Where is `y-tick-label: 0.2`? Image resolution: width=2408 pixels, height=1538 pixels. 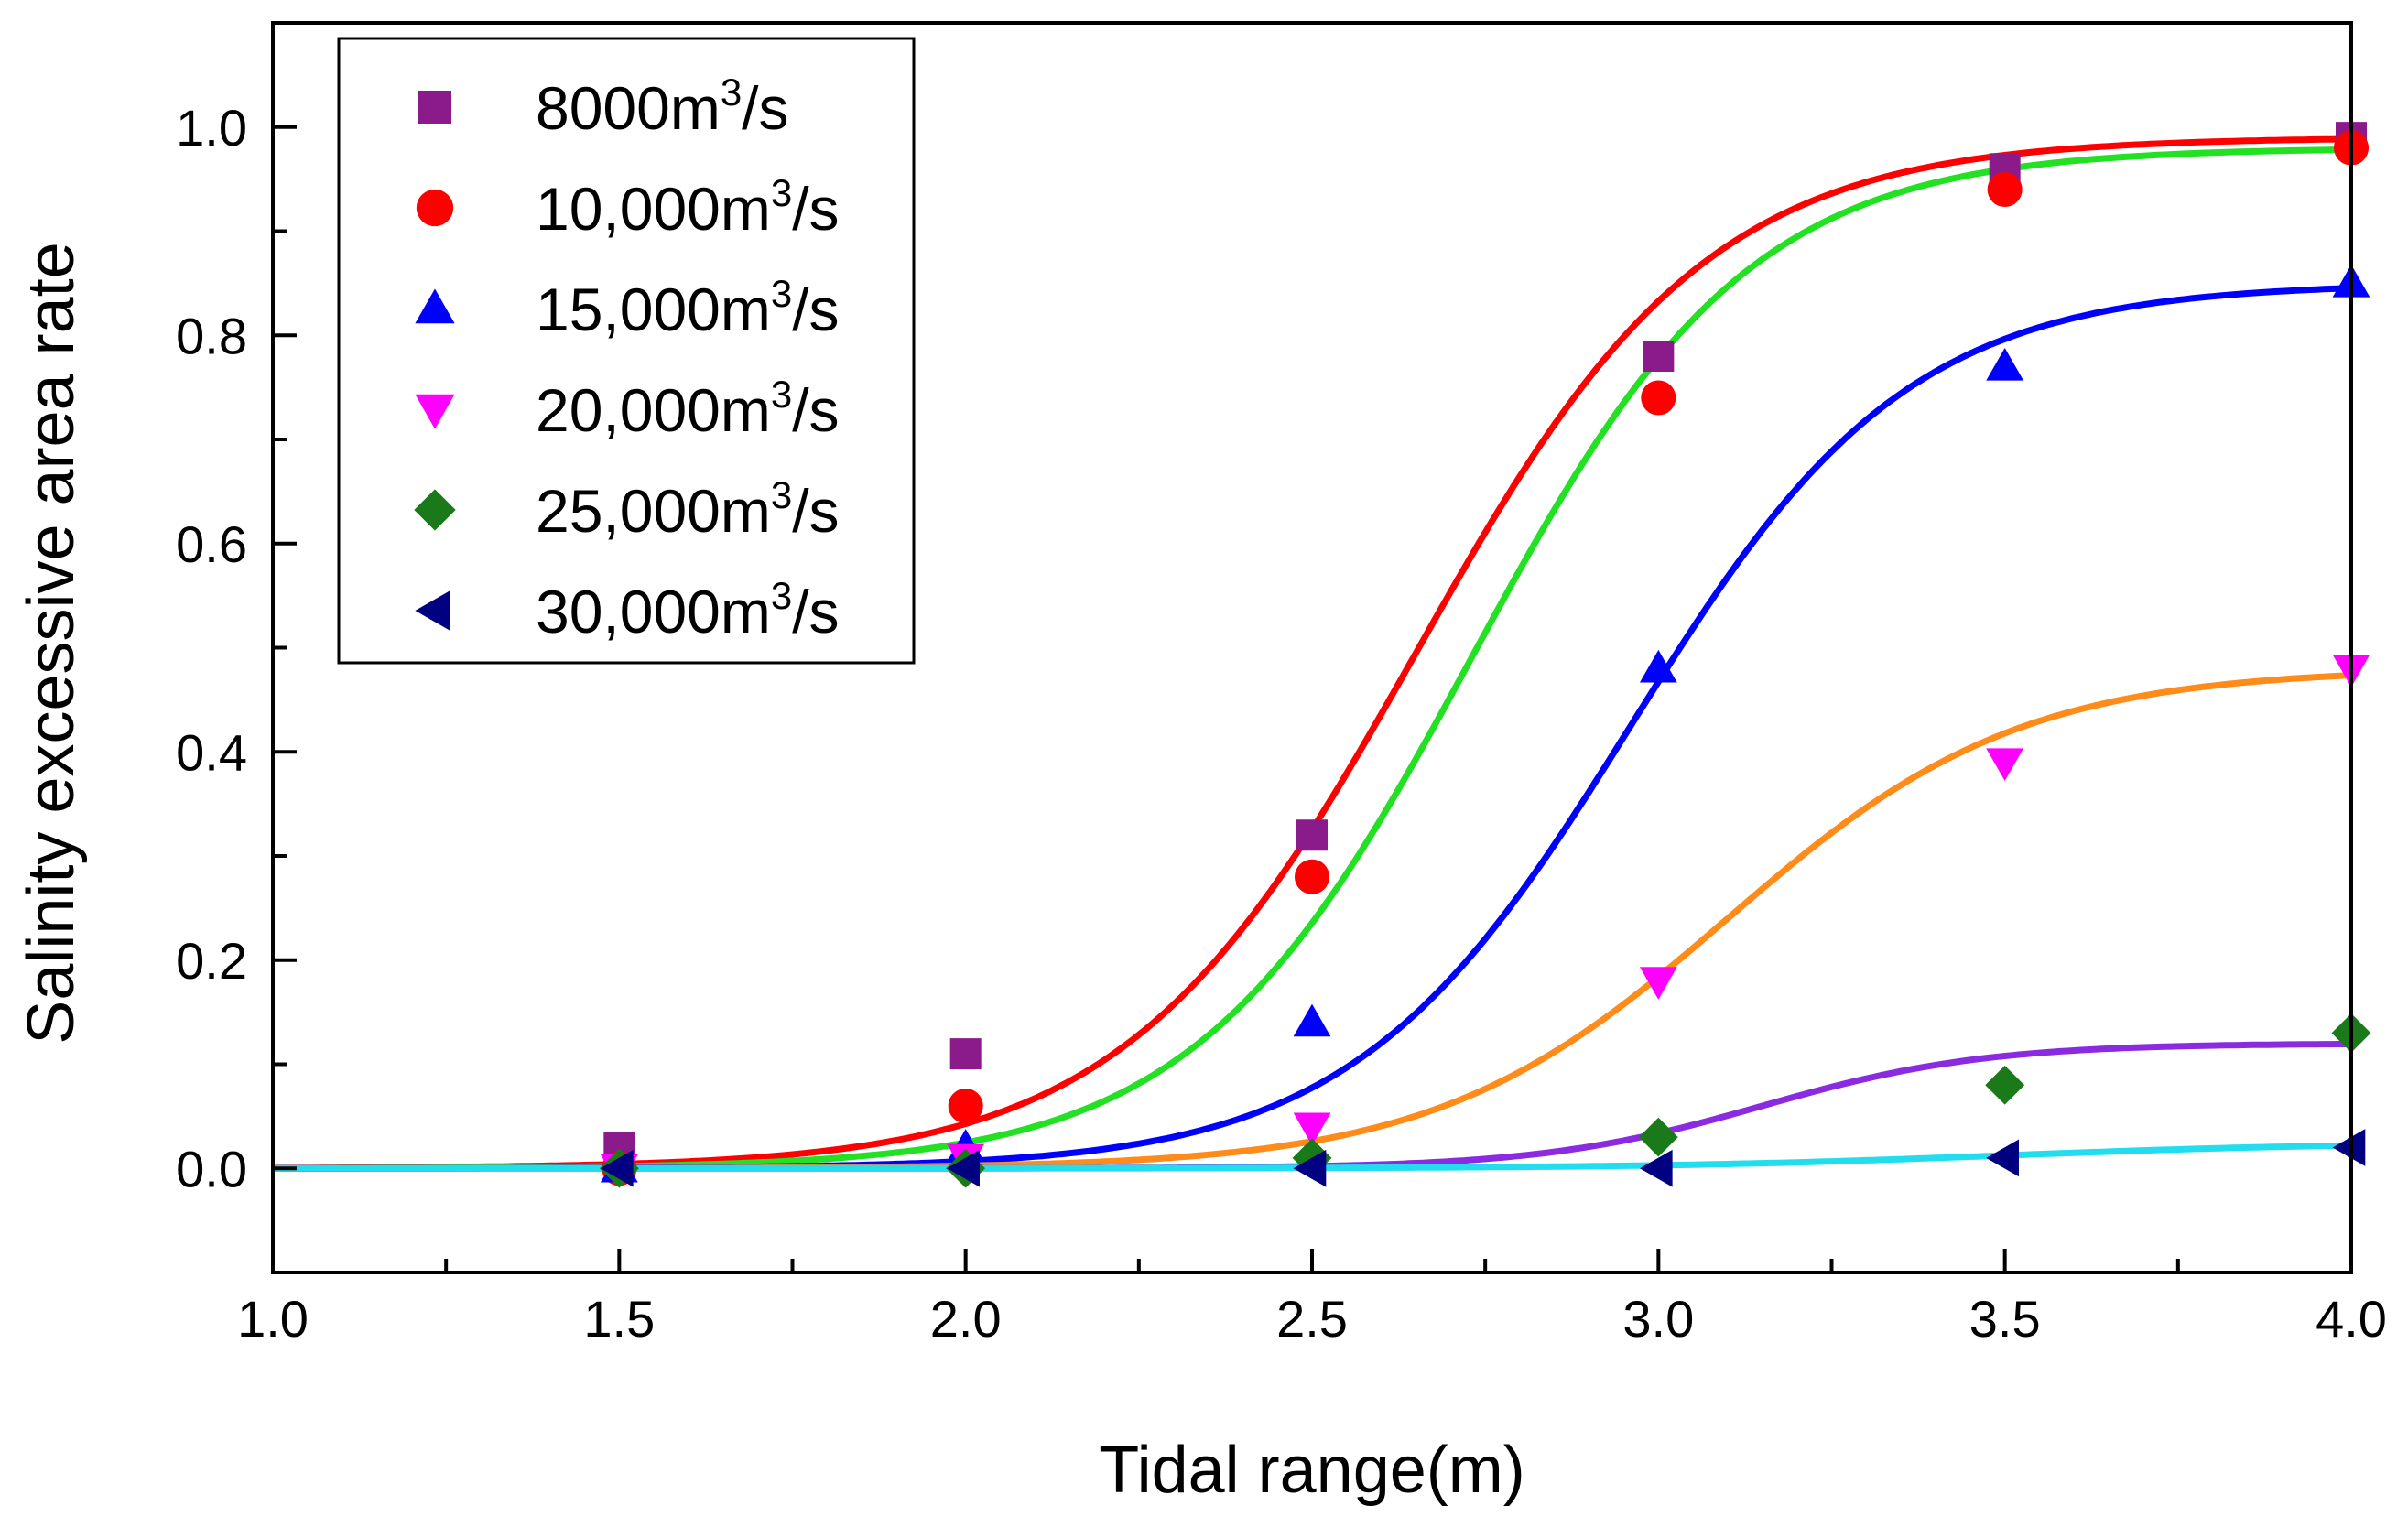 y-tick-label: 0.2 is located at coordinates (211, 961).